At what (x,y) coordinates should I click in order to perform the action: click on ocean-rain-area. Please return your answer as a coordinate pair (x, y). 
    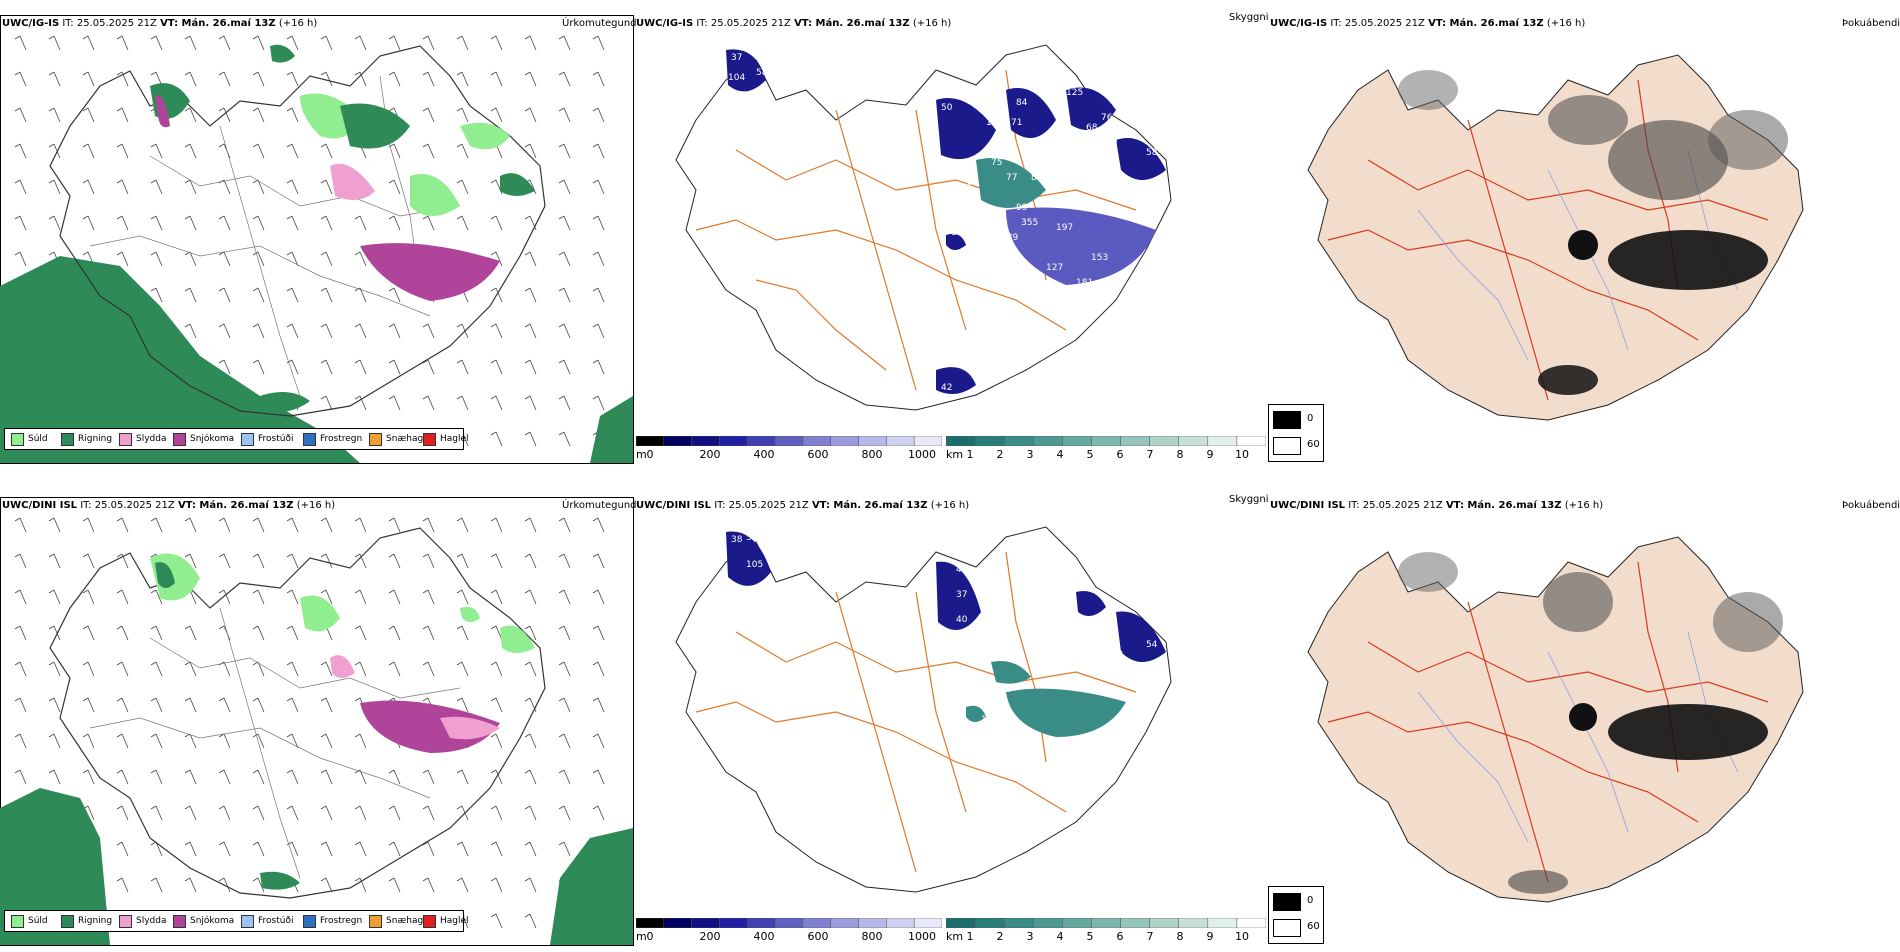
    Looking at the image, I should click on (55, 866).